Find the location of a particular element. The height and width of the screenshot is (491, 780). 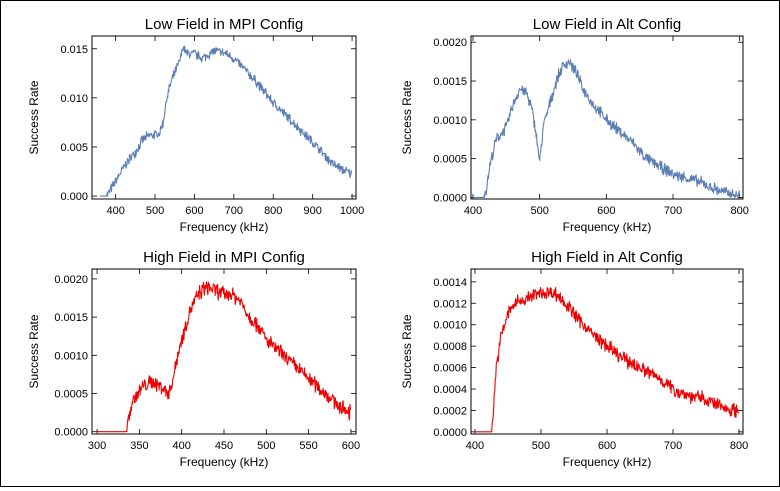

y-tick-label: 0.0004 is located at coordinates (450, 390).